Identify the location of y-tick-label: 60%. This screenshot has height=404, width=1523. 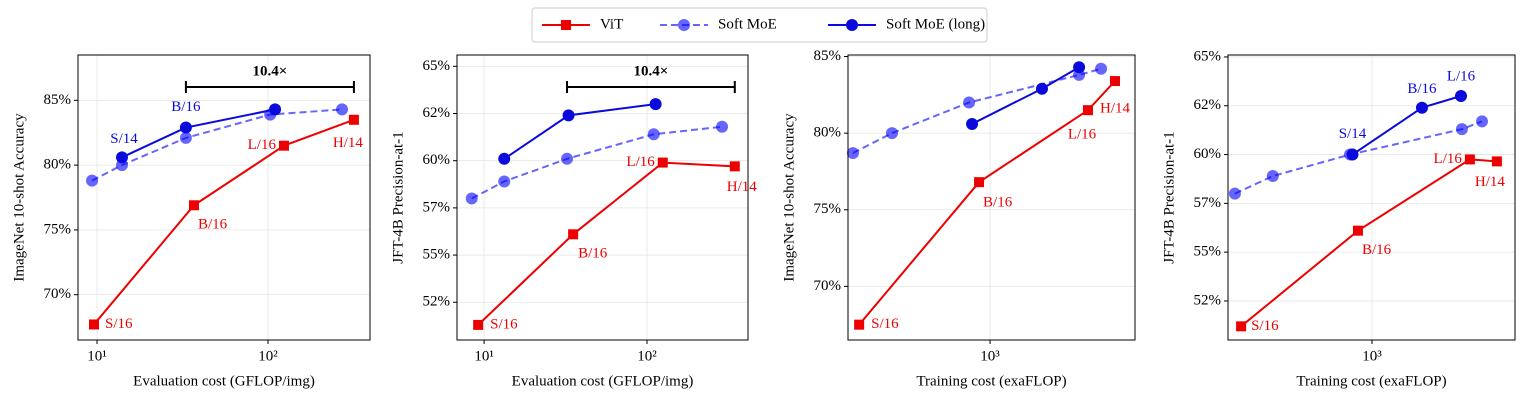
(437, 160).